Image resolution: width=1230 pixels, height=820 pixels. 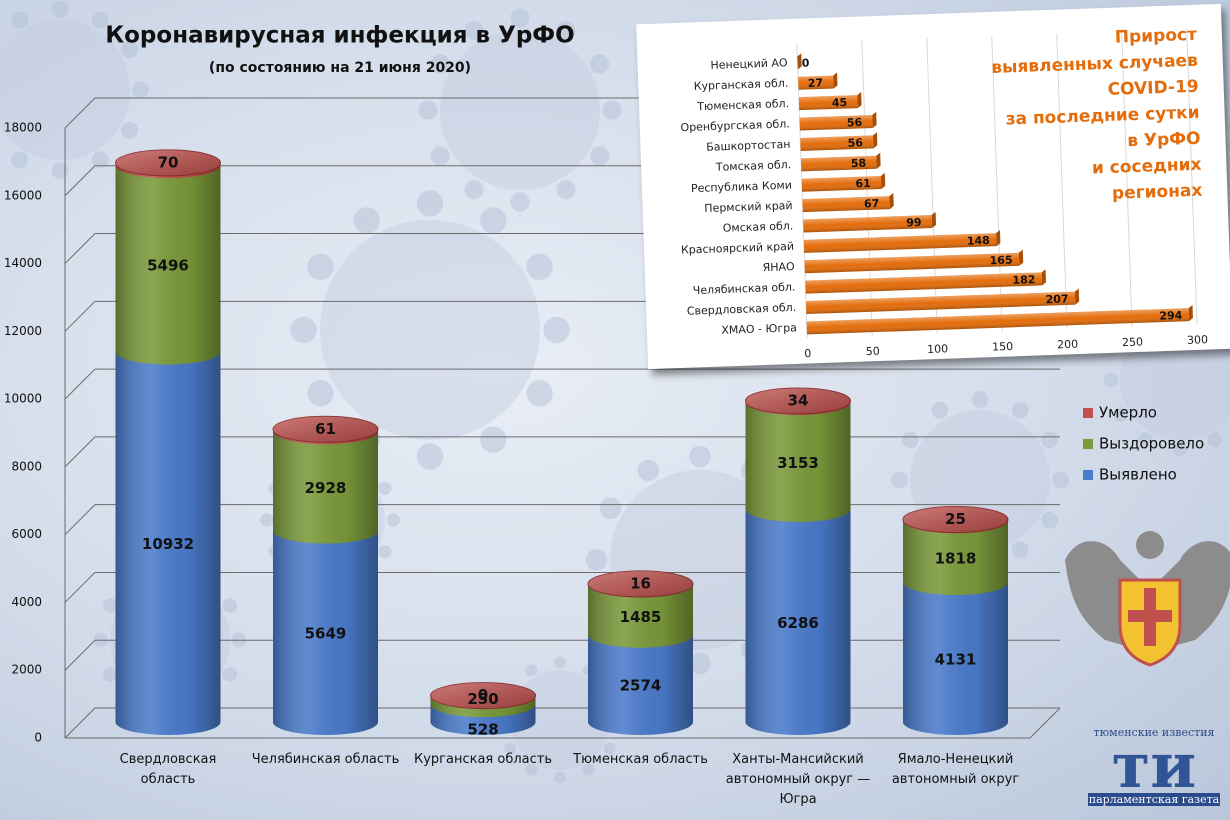 What do you see at coordinates (1153, 88) in the screenshot?
I see `chart-title: COVID-19` at bounding box center [1153, 88].